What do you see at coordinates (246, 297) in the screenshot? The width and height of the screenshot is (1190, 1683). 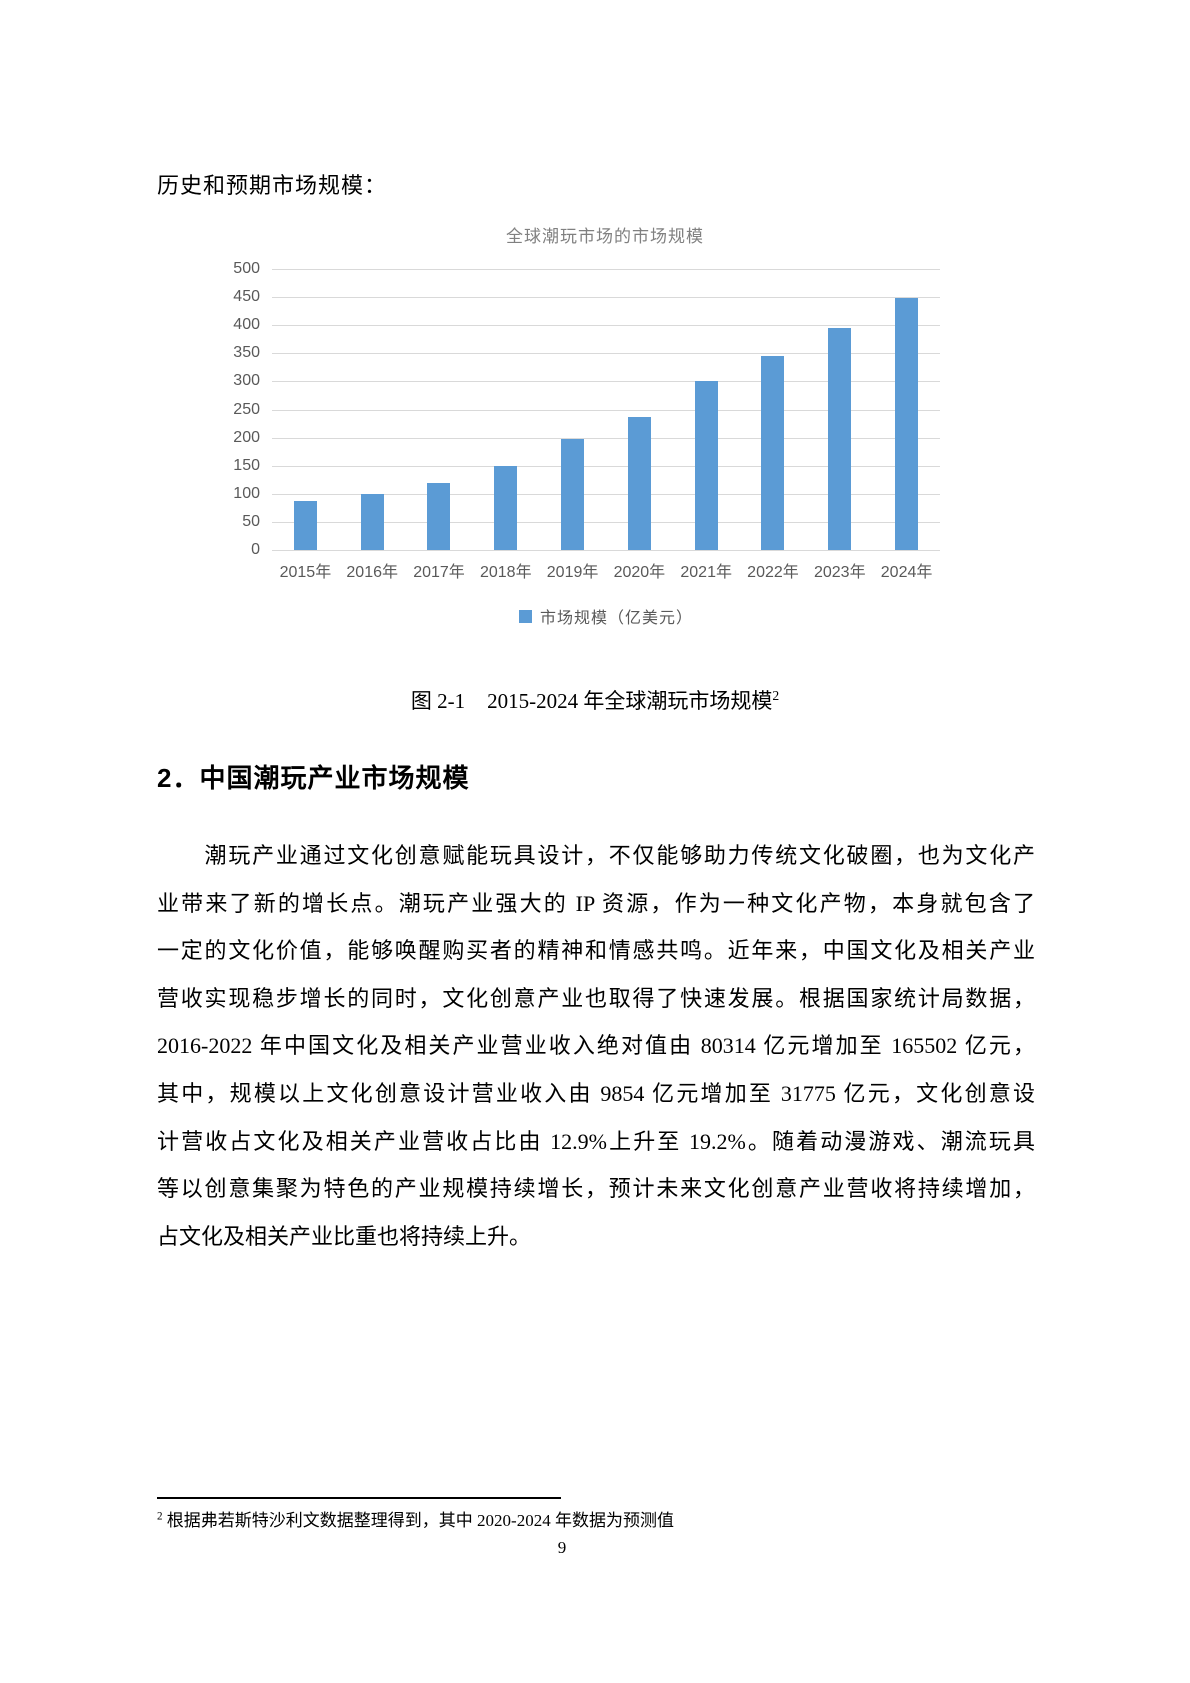 I see `y-tick-label: 450` at bounding box center [246, 297].